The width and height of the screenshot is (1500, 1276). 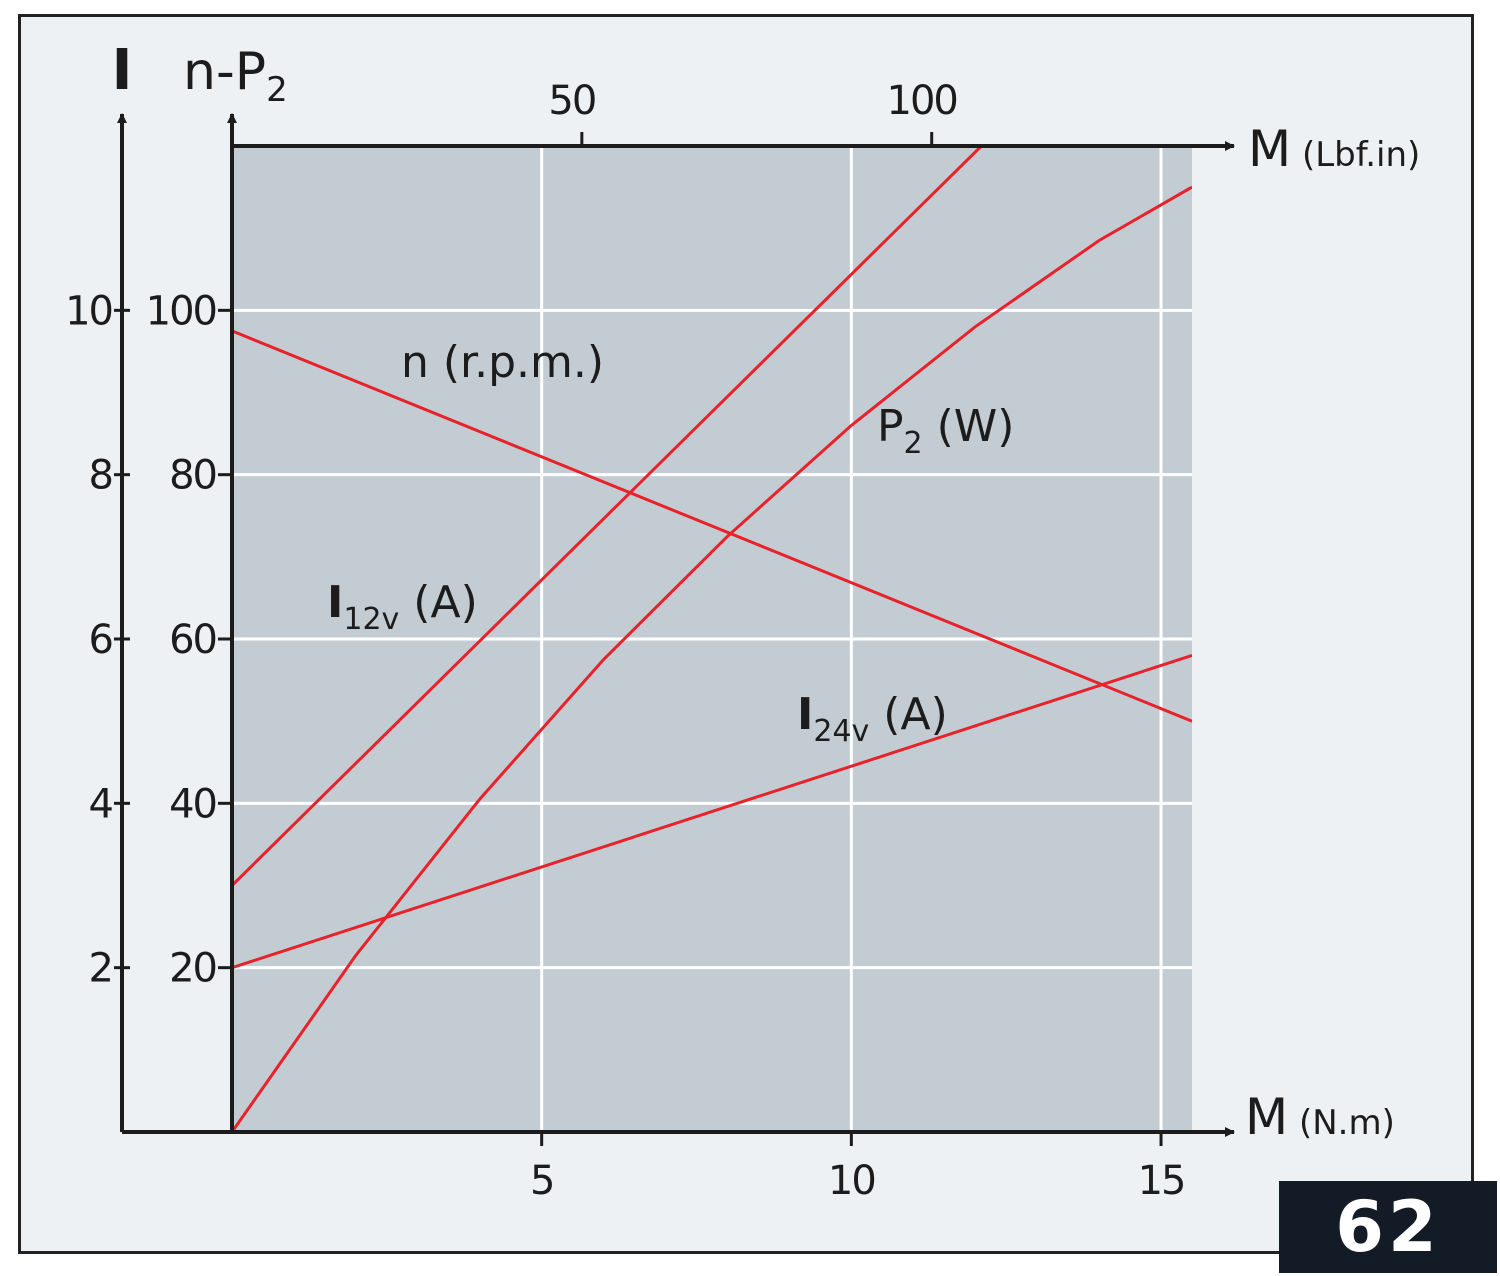 What do you see at coordinates (841, 731) in the screenshot?
I see `series-label-sub-3: 24v` at bounding box center [841, 731].